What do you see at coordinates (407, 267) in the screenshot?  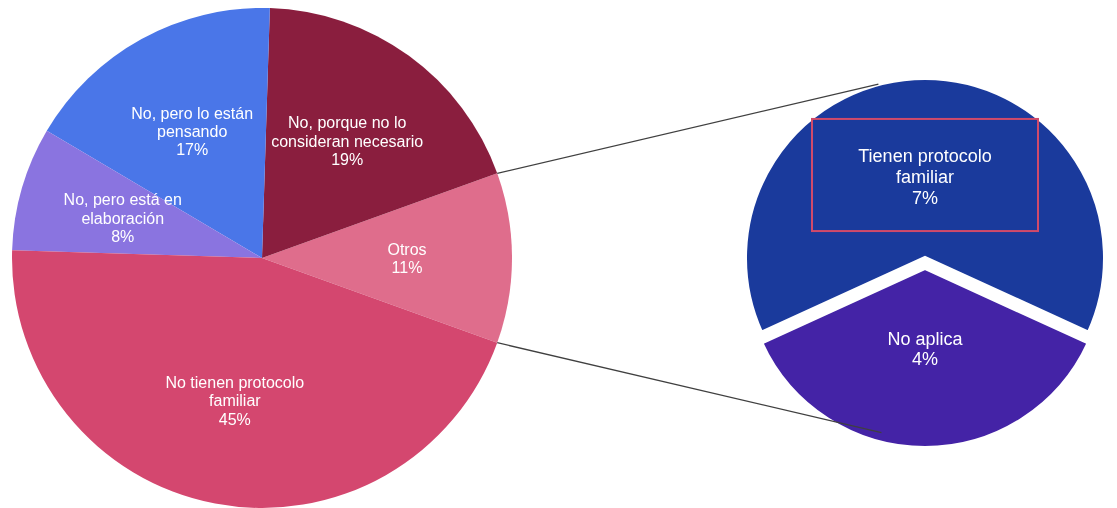 I see `data-label: 11%` at bounding box center [407, 267].